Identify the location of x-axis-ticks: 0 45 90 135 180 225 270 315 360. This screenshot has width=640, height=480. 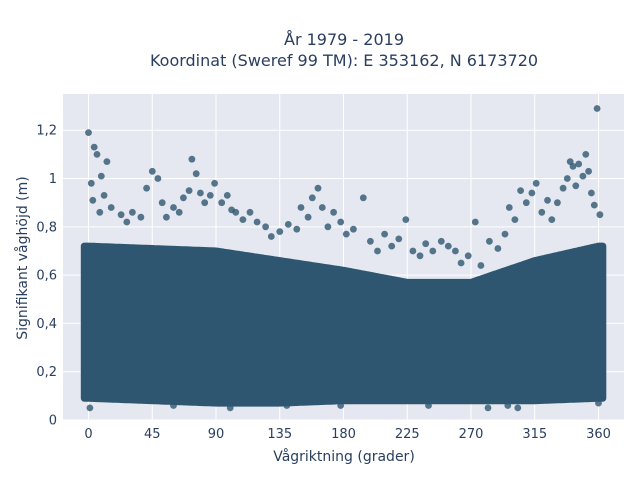
(347, 434).